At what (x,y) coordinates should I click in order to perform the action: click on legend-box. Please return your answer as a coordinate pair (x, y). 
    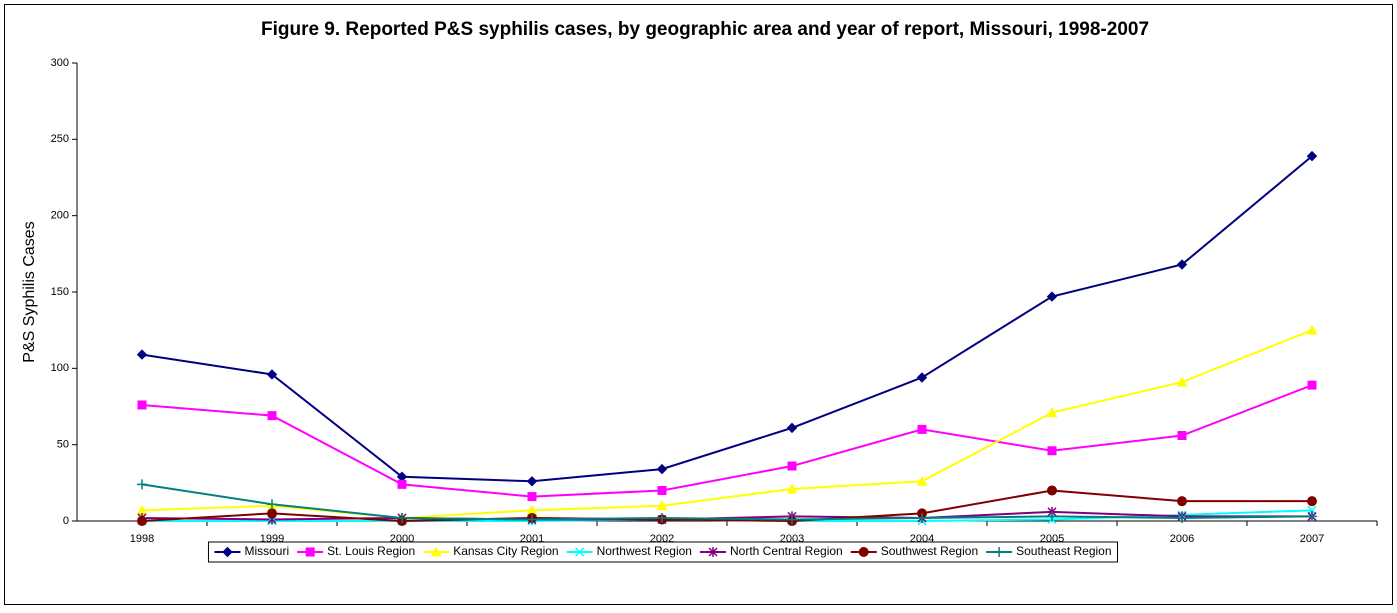
    Looking at the image, I should click on (663, 552).